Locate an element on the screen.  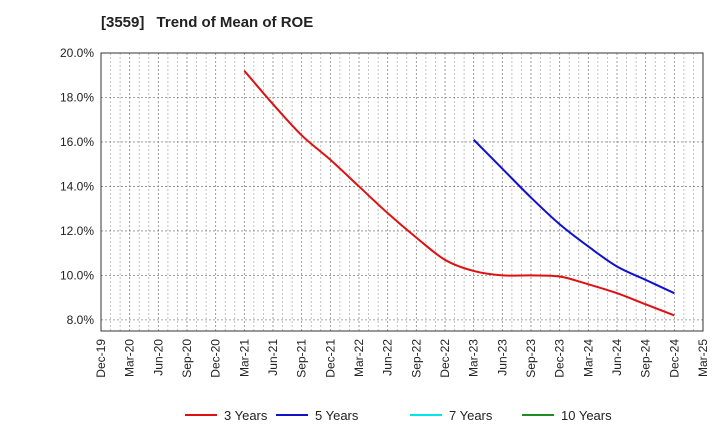
x-tick-label: Sep-24 is located at coordinates (646, 358).